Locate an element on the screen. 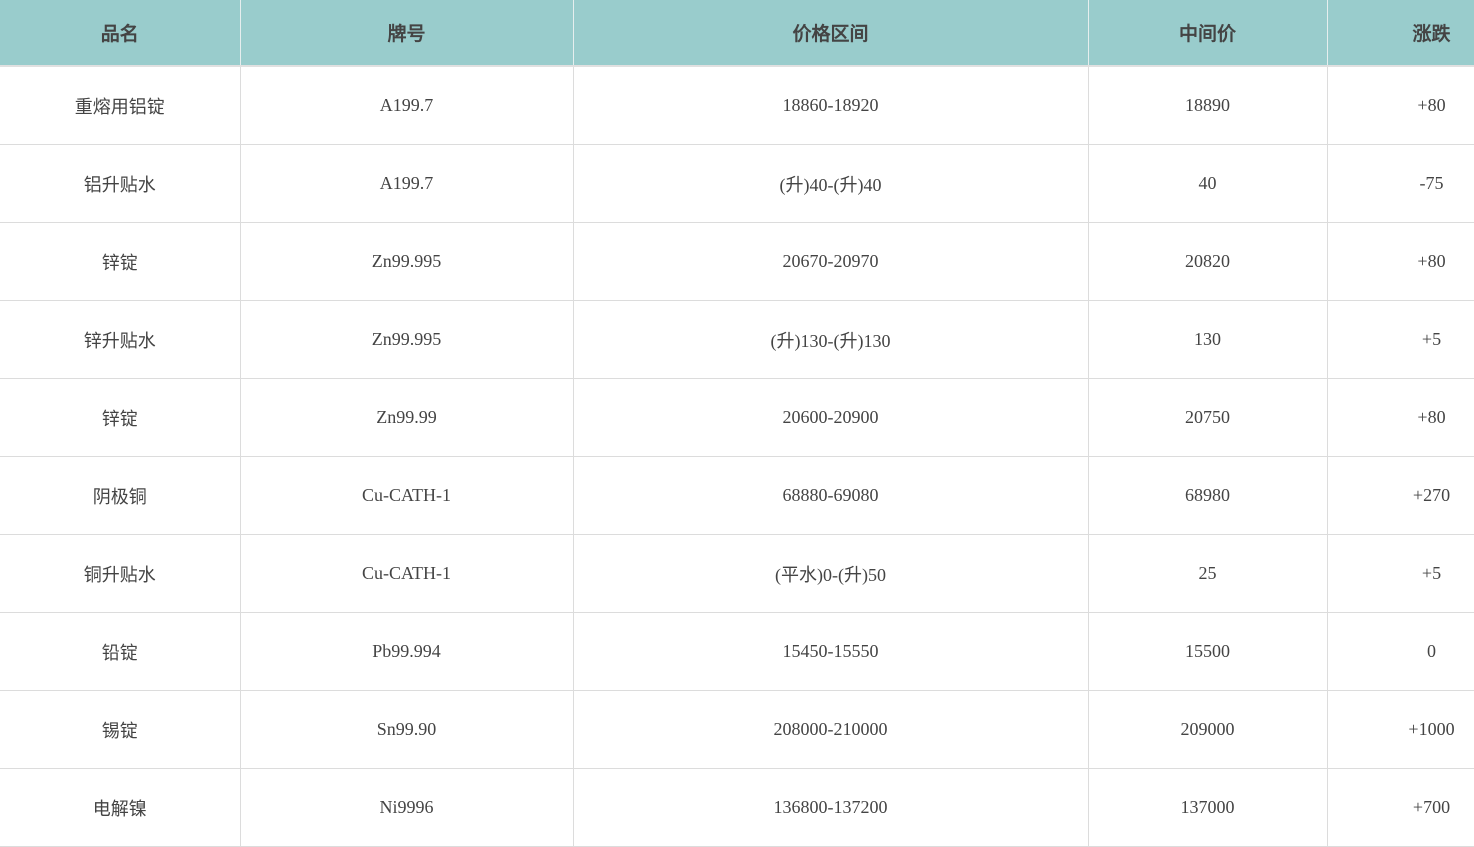  cell-product-name: 铅锭 is located at coordinates (120, 651).